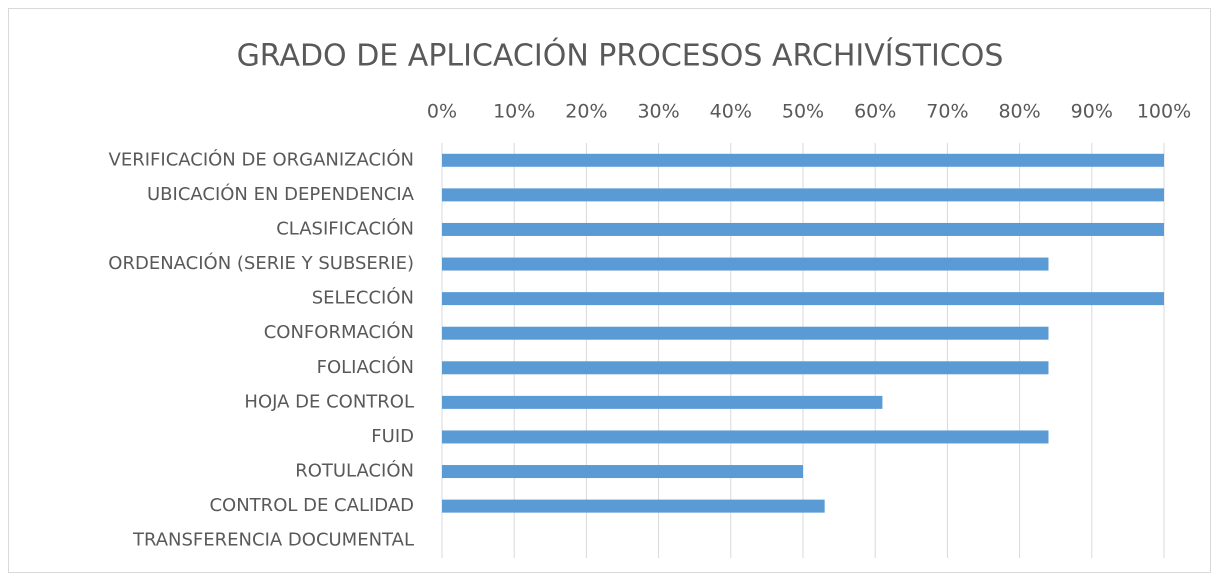 This screenshot has width=1219, height=581. Describe the element at coordinates (329, 401) in the screenshot. I see `y-tick-label: HOJA DE CONTROL` at that location.